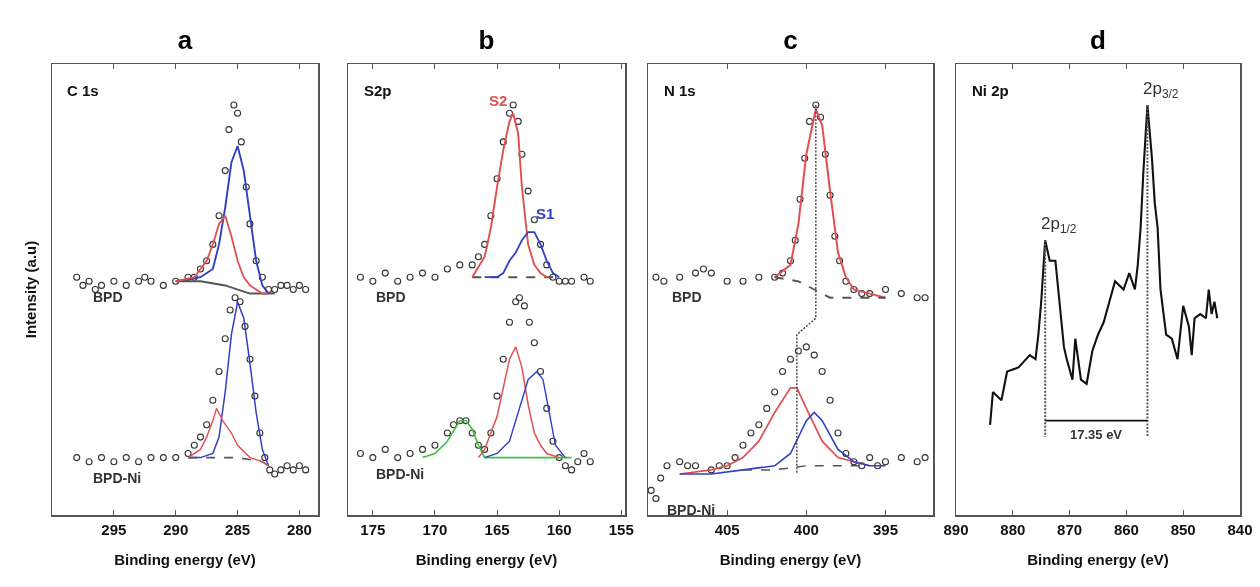 The width and height of the screenshot is (1260, 587). Describe the element at coordinates (498, 100) in the screenshot. I see `series-label: S2` at that location.